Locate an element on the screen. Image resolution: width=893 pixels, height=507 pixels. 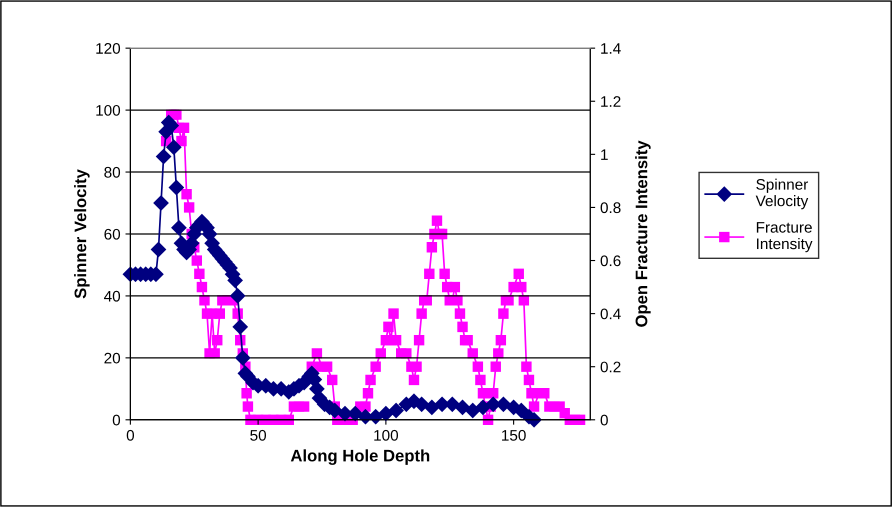
x-tick-label: 150 is located at coordinates (514, 435).